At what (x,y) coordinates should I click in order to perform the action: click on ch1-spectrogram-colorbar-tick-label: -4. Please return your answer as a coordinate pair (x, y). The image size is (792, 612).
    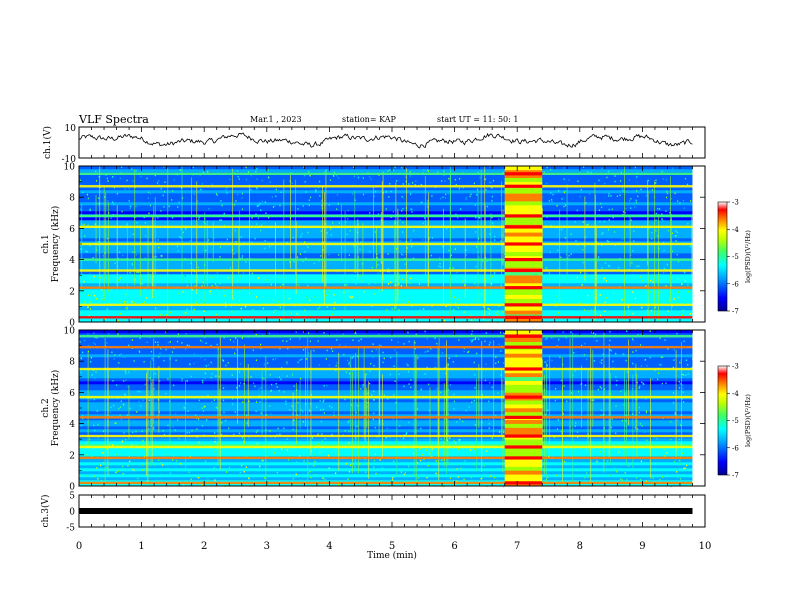
    Looking at the image, I should click on (735, 230).